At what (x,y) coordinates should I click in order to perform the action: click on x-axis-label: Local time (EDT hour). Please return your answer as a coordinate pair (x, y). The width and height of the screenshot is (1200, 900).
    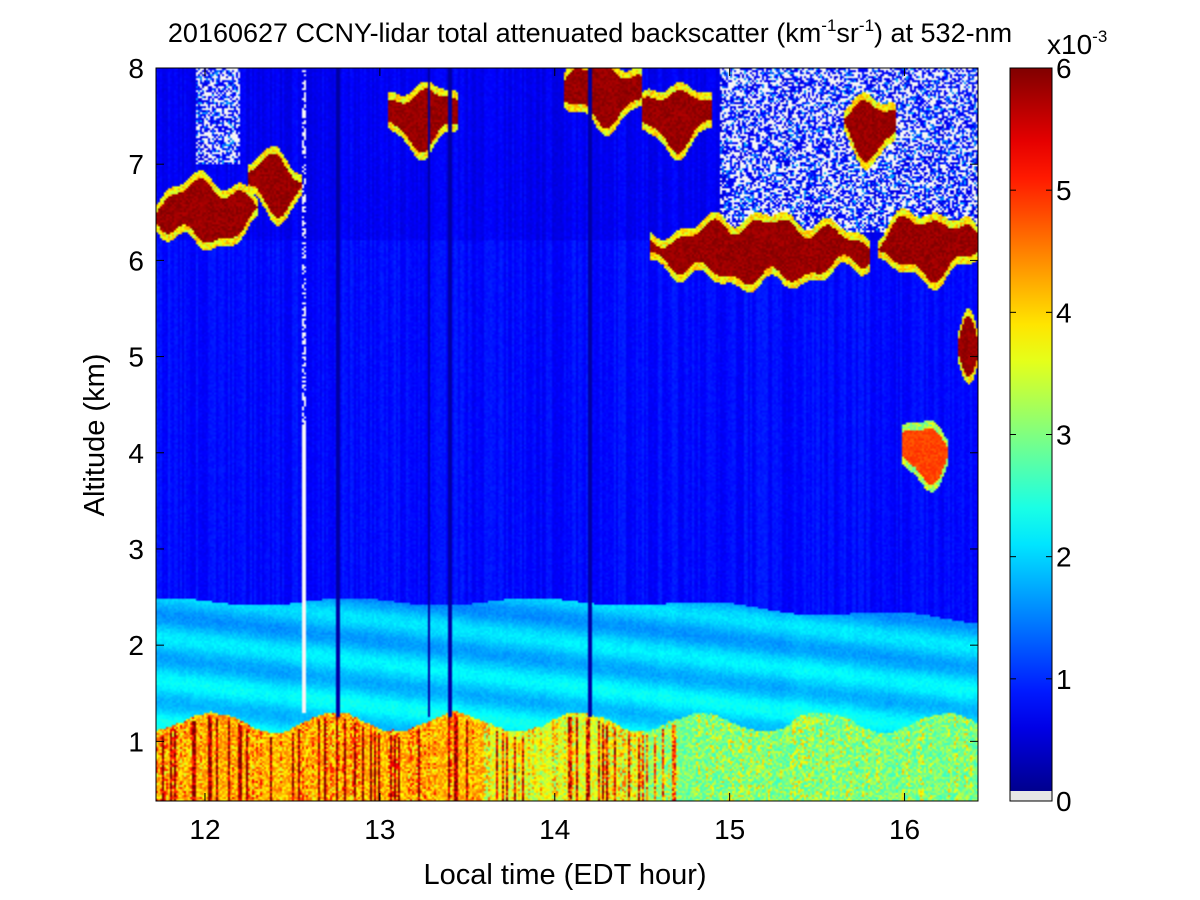
    Looking at the image, I should click on (564, 875).